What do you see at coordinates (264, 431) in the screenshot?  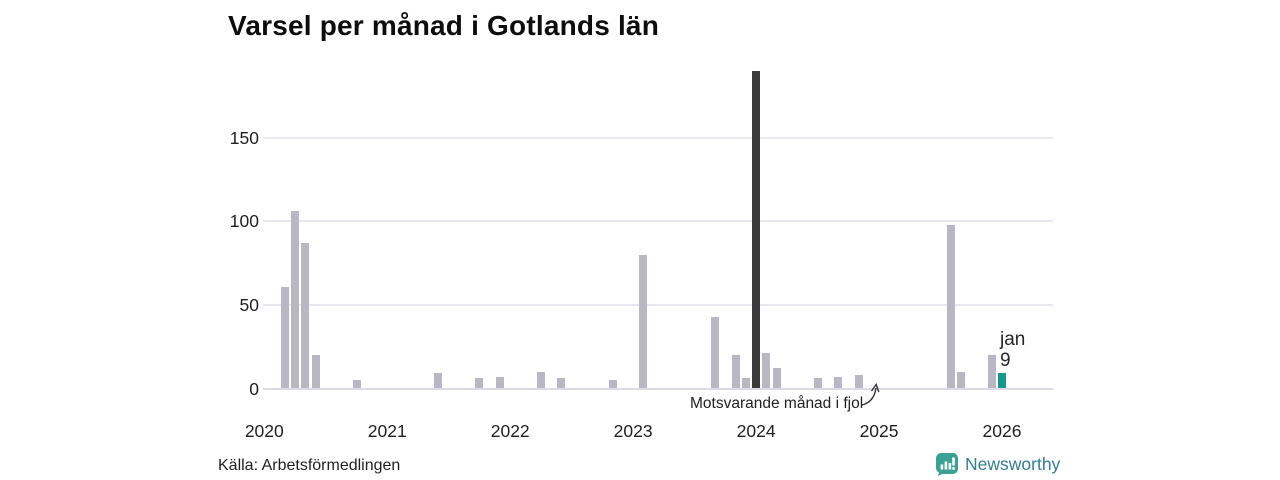 I see `x-tick-label-2020: 2020` at bounding box center [264, 431].